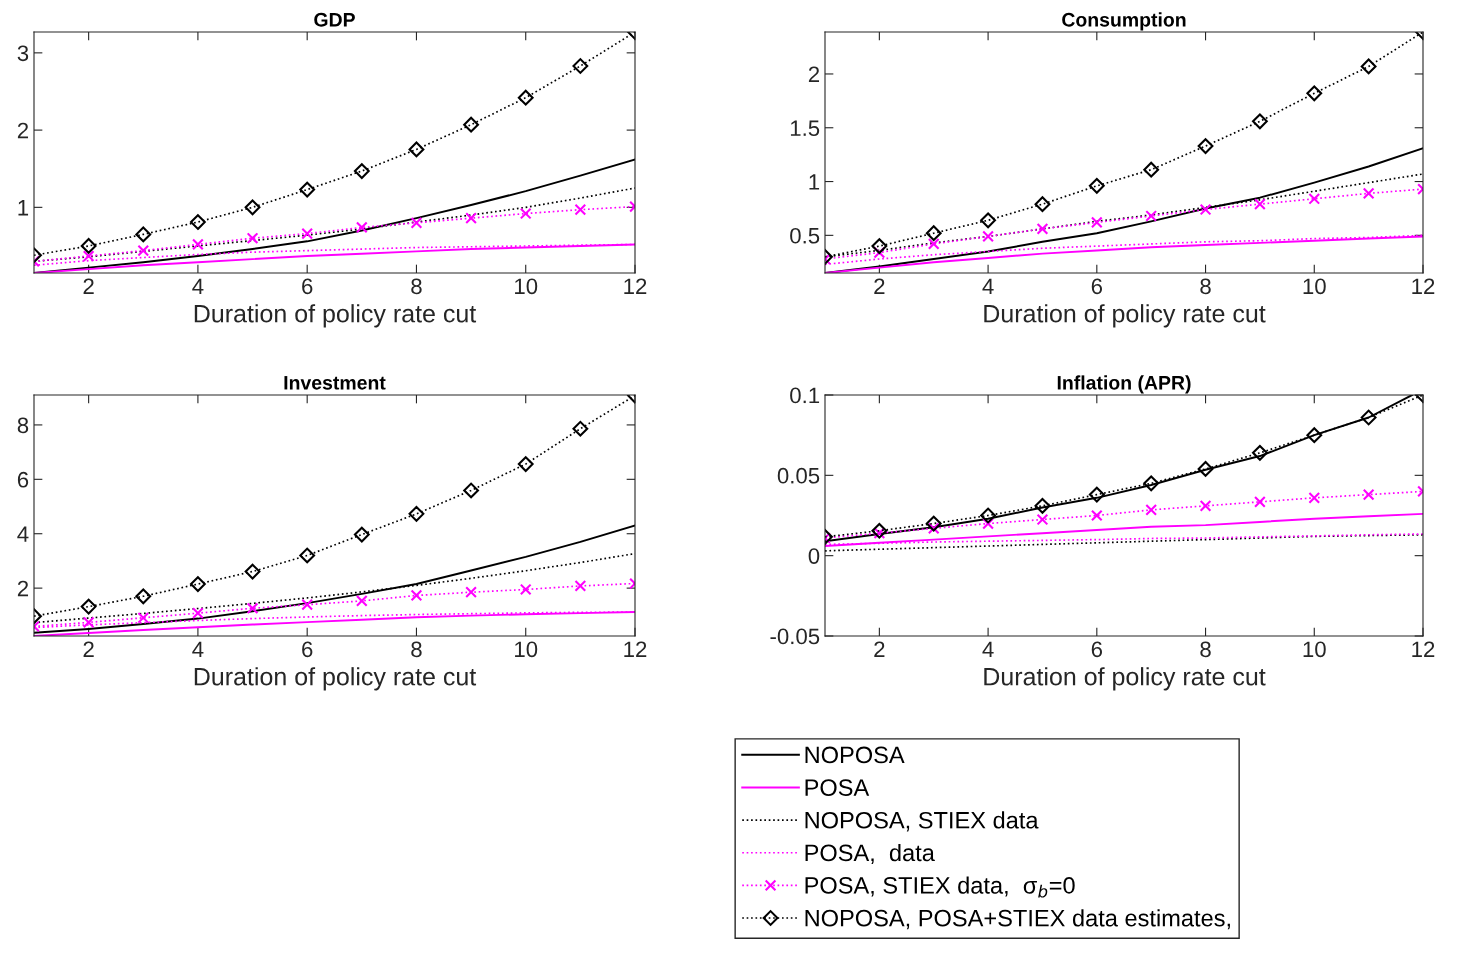 This screenshot has width=1457, height=960. What do you see at coordinates (855, 755) in the screenshot?
I see `legend-label: NOPOSA` at bounding box center [855, 755].